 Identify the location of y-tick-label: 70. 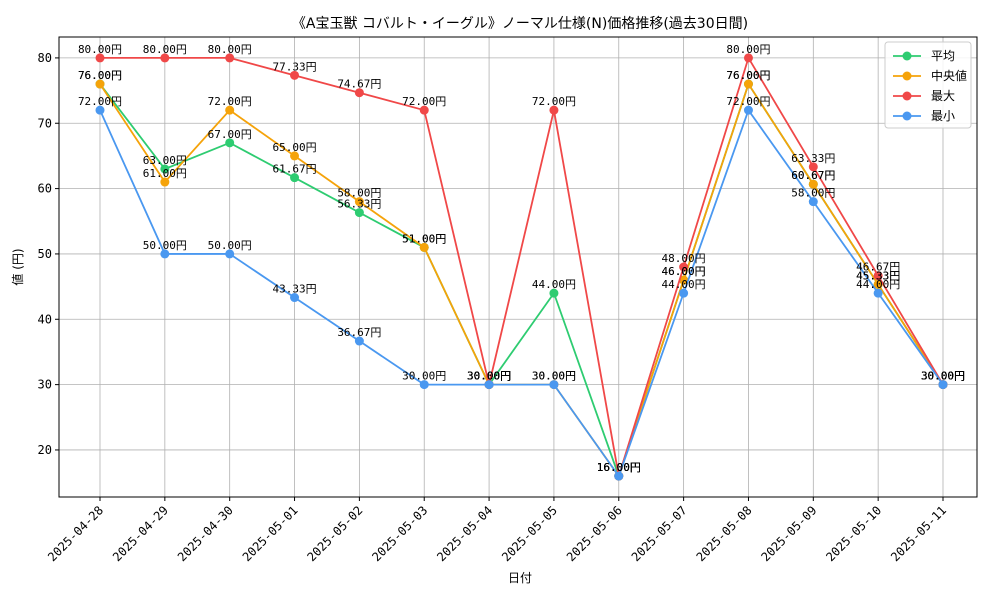
(45, 123).